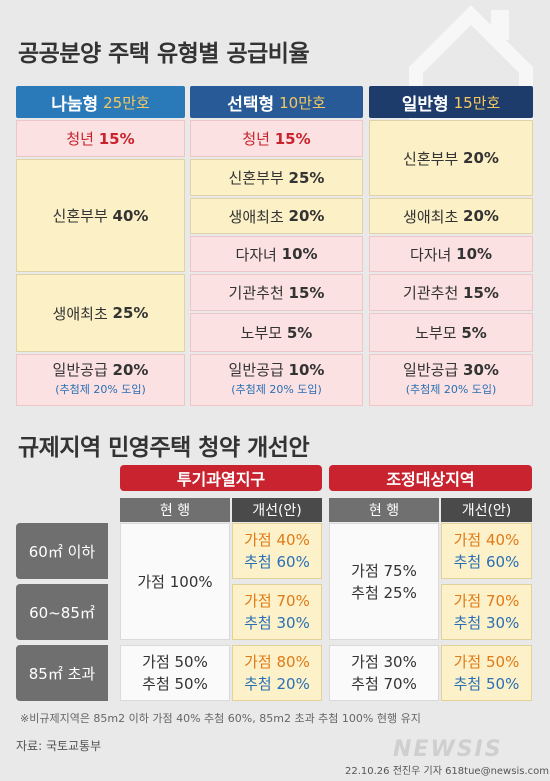  Describe the element at coordinates (62, 673) in the screenshot. I see `row-label: 85㎡ 초과` at that location.